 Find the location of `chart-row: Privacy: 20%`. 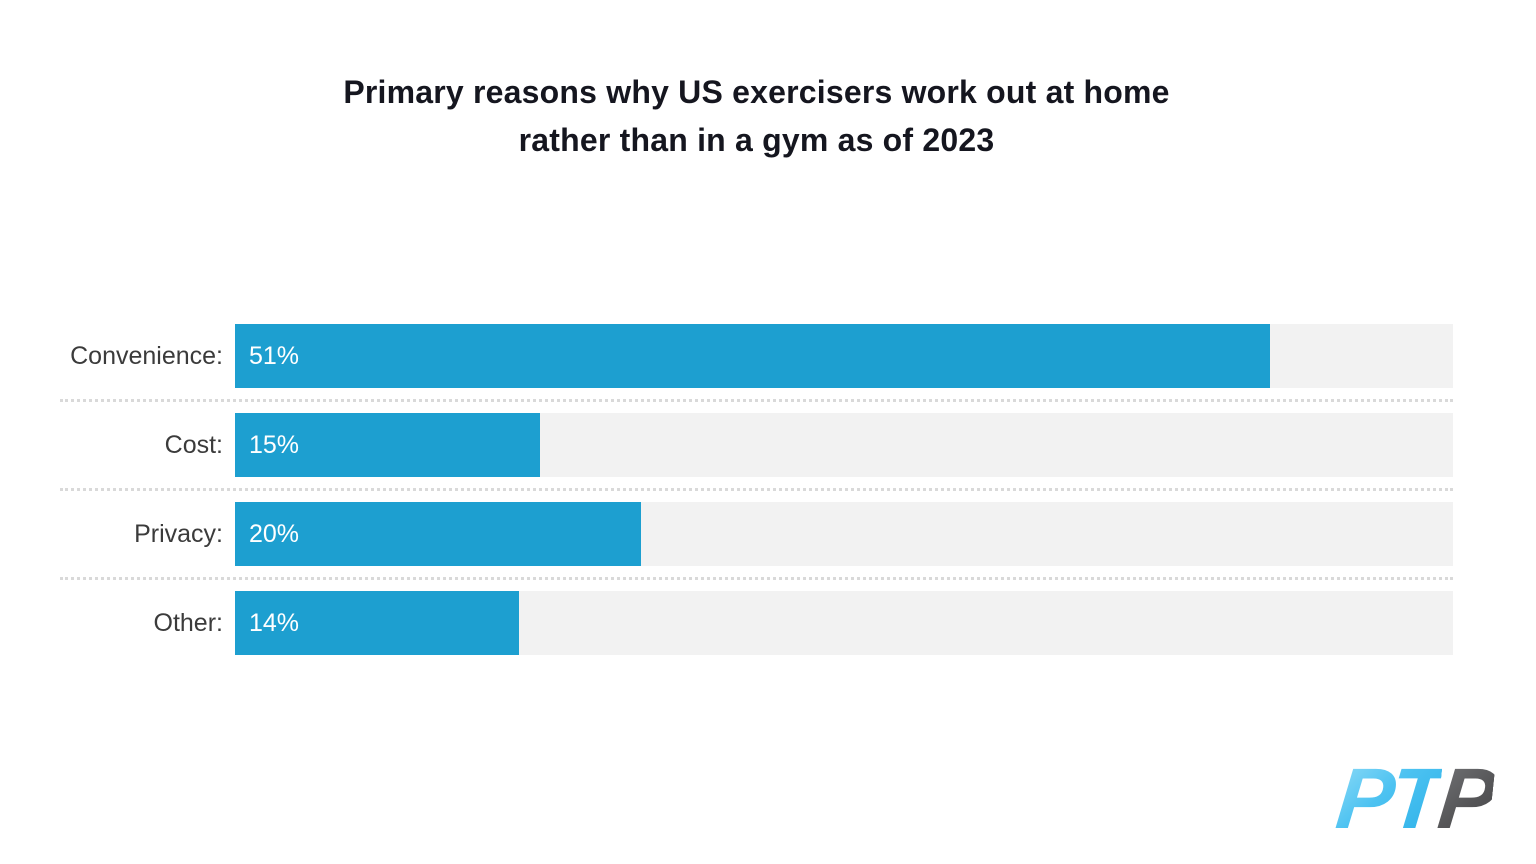

chart-row: Privacy: 20% is located at coordinates (756, 535).